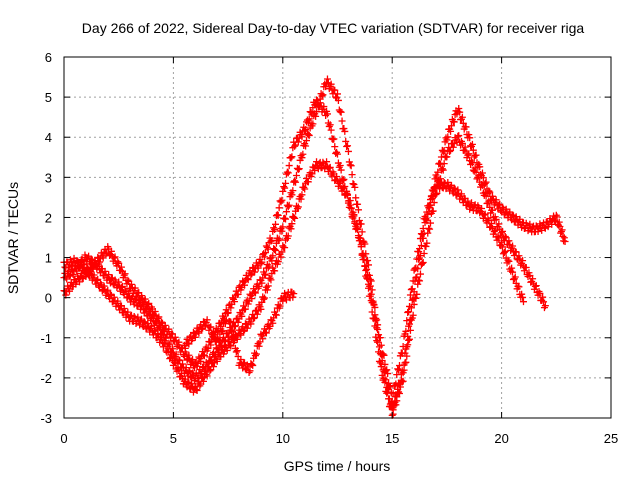 The width and height of the screenshot is (640, 480). What do you see at coordinates (48, 137) in the screenshot?
I see `y-tick-label: 4` at bounding box center [48, 137].